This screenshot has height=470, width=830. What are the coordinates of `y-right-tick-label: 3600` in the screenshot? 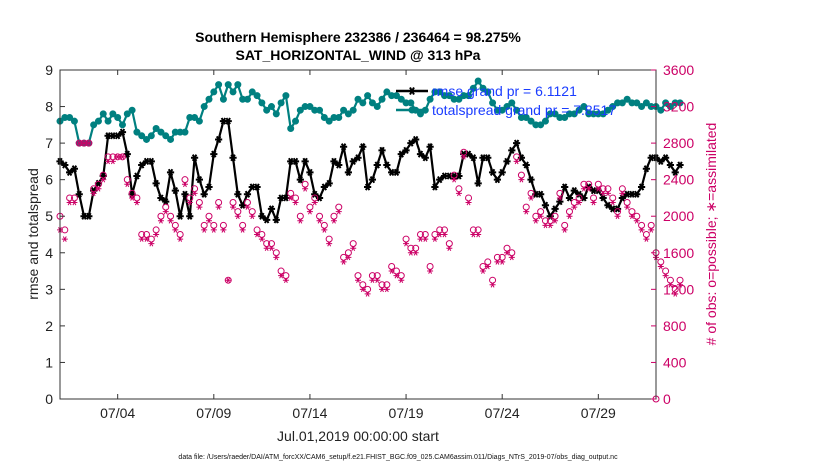 It's located at (678, 70).